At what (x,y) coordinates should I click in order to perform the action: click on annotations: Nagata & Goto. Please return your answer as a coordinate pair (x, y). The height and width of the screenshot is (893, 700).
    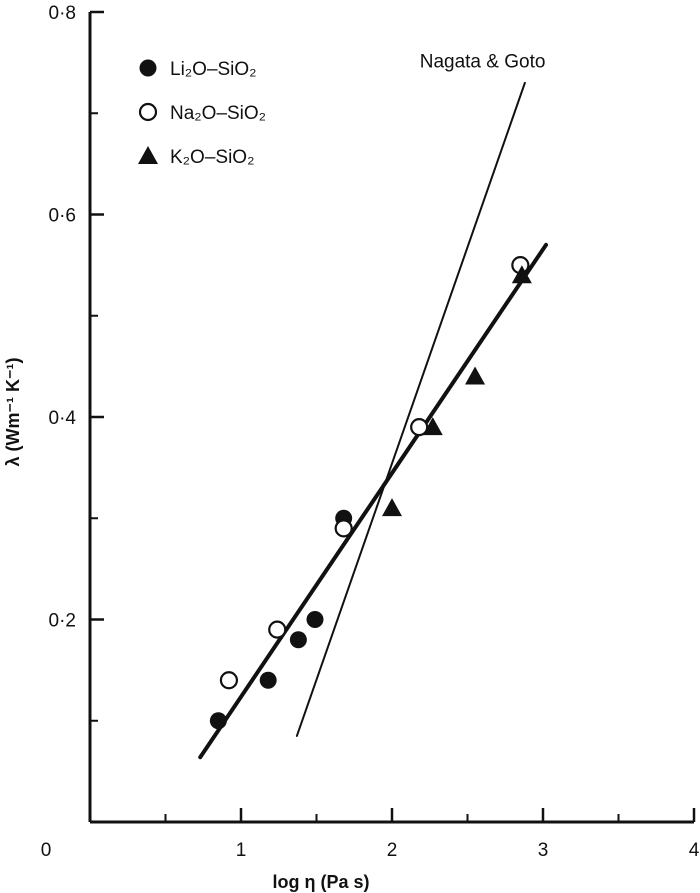
    Looking at the image, I should click on (483, 62).